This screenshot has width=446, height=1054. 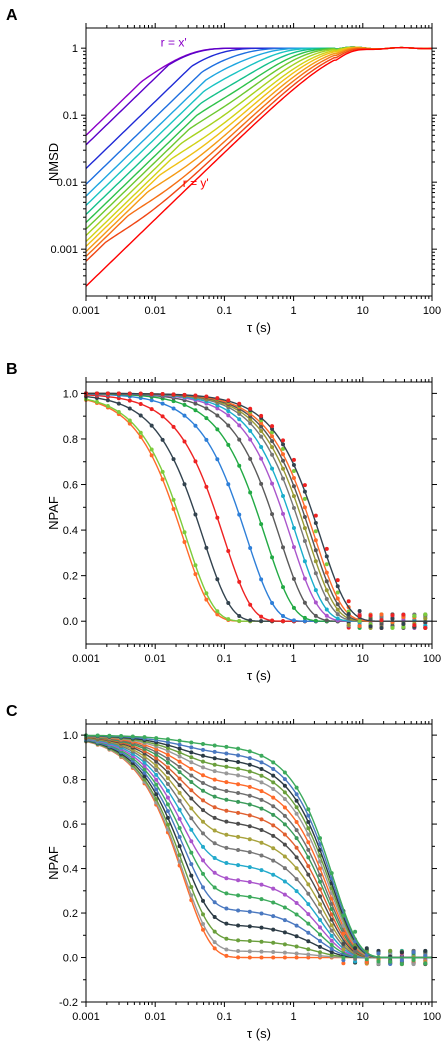 What do you see at coordinates (53, 162) in the screenshot?
I see `panel-a-ylabel: NMSD` at bounding box center [53, 162].